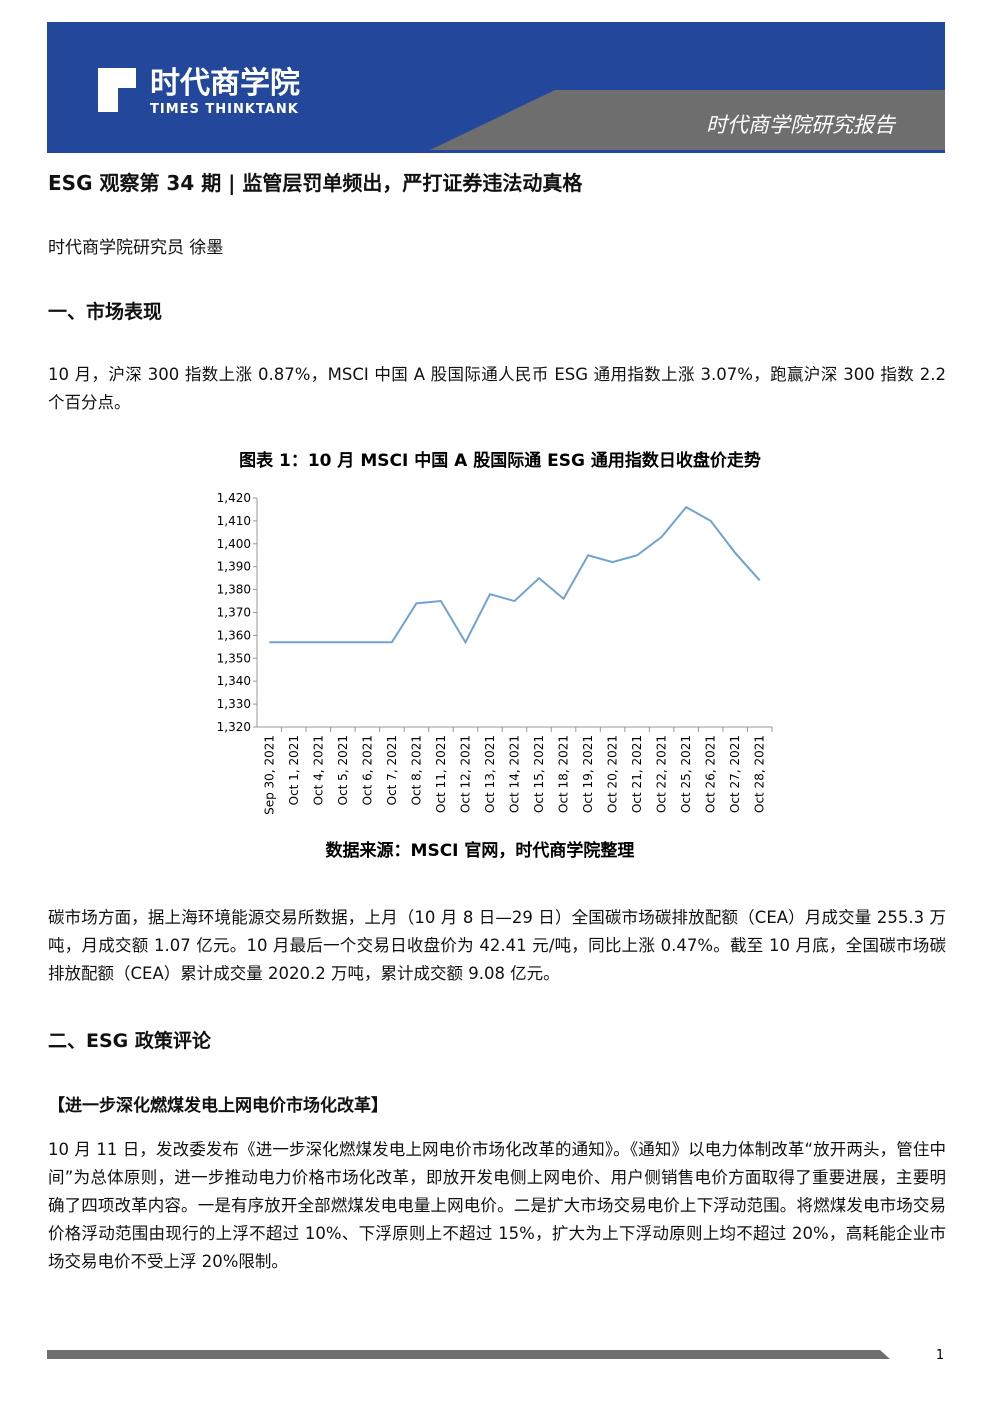 The width and height of the screenshot is (992, 1403). Describe the element at coordinates (539, 774) in the screenshot. I see `x-tick-label: Oct 15, 2021` at that location.